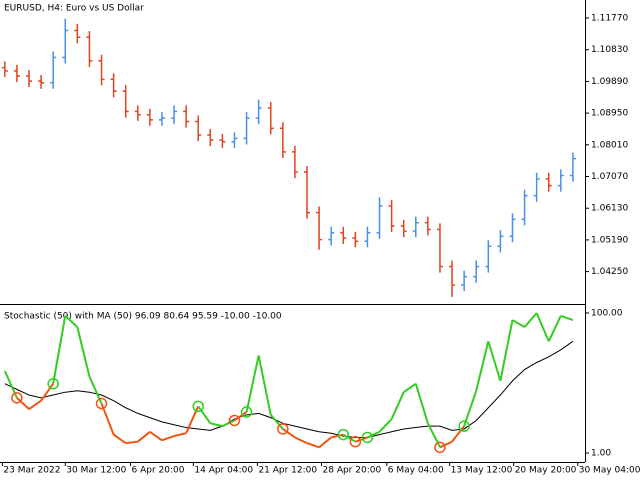  I want to click on x-tick-label: 14 Apr 04:00, so click(223, 471).